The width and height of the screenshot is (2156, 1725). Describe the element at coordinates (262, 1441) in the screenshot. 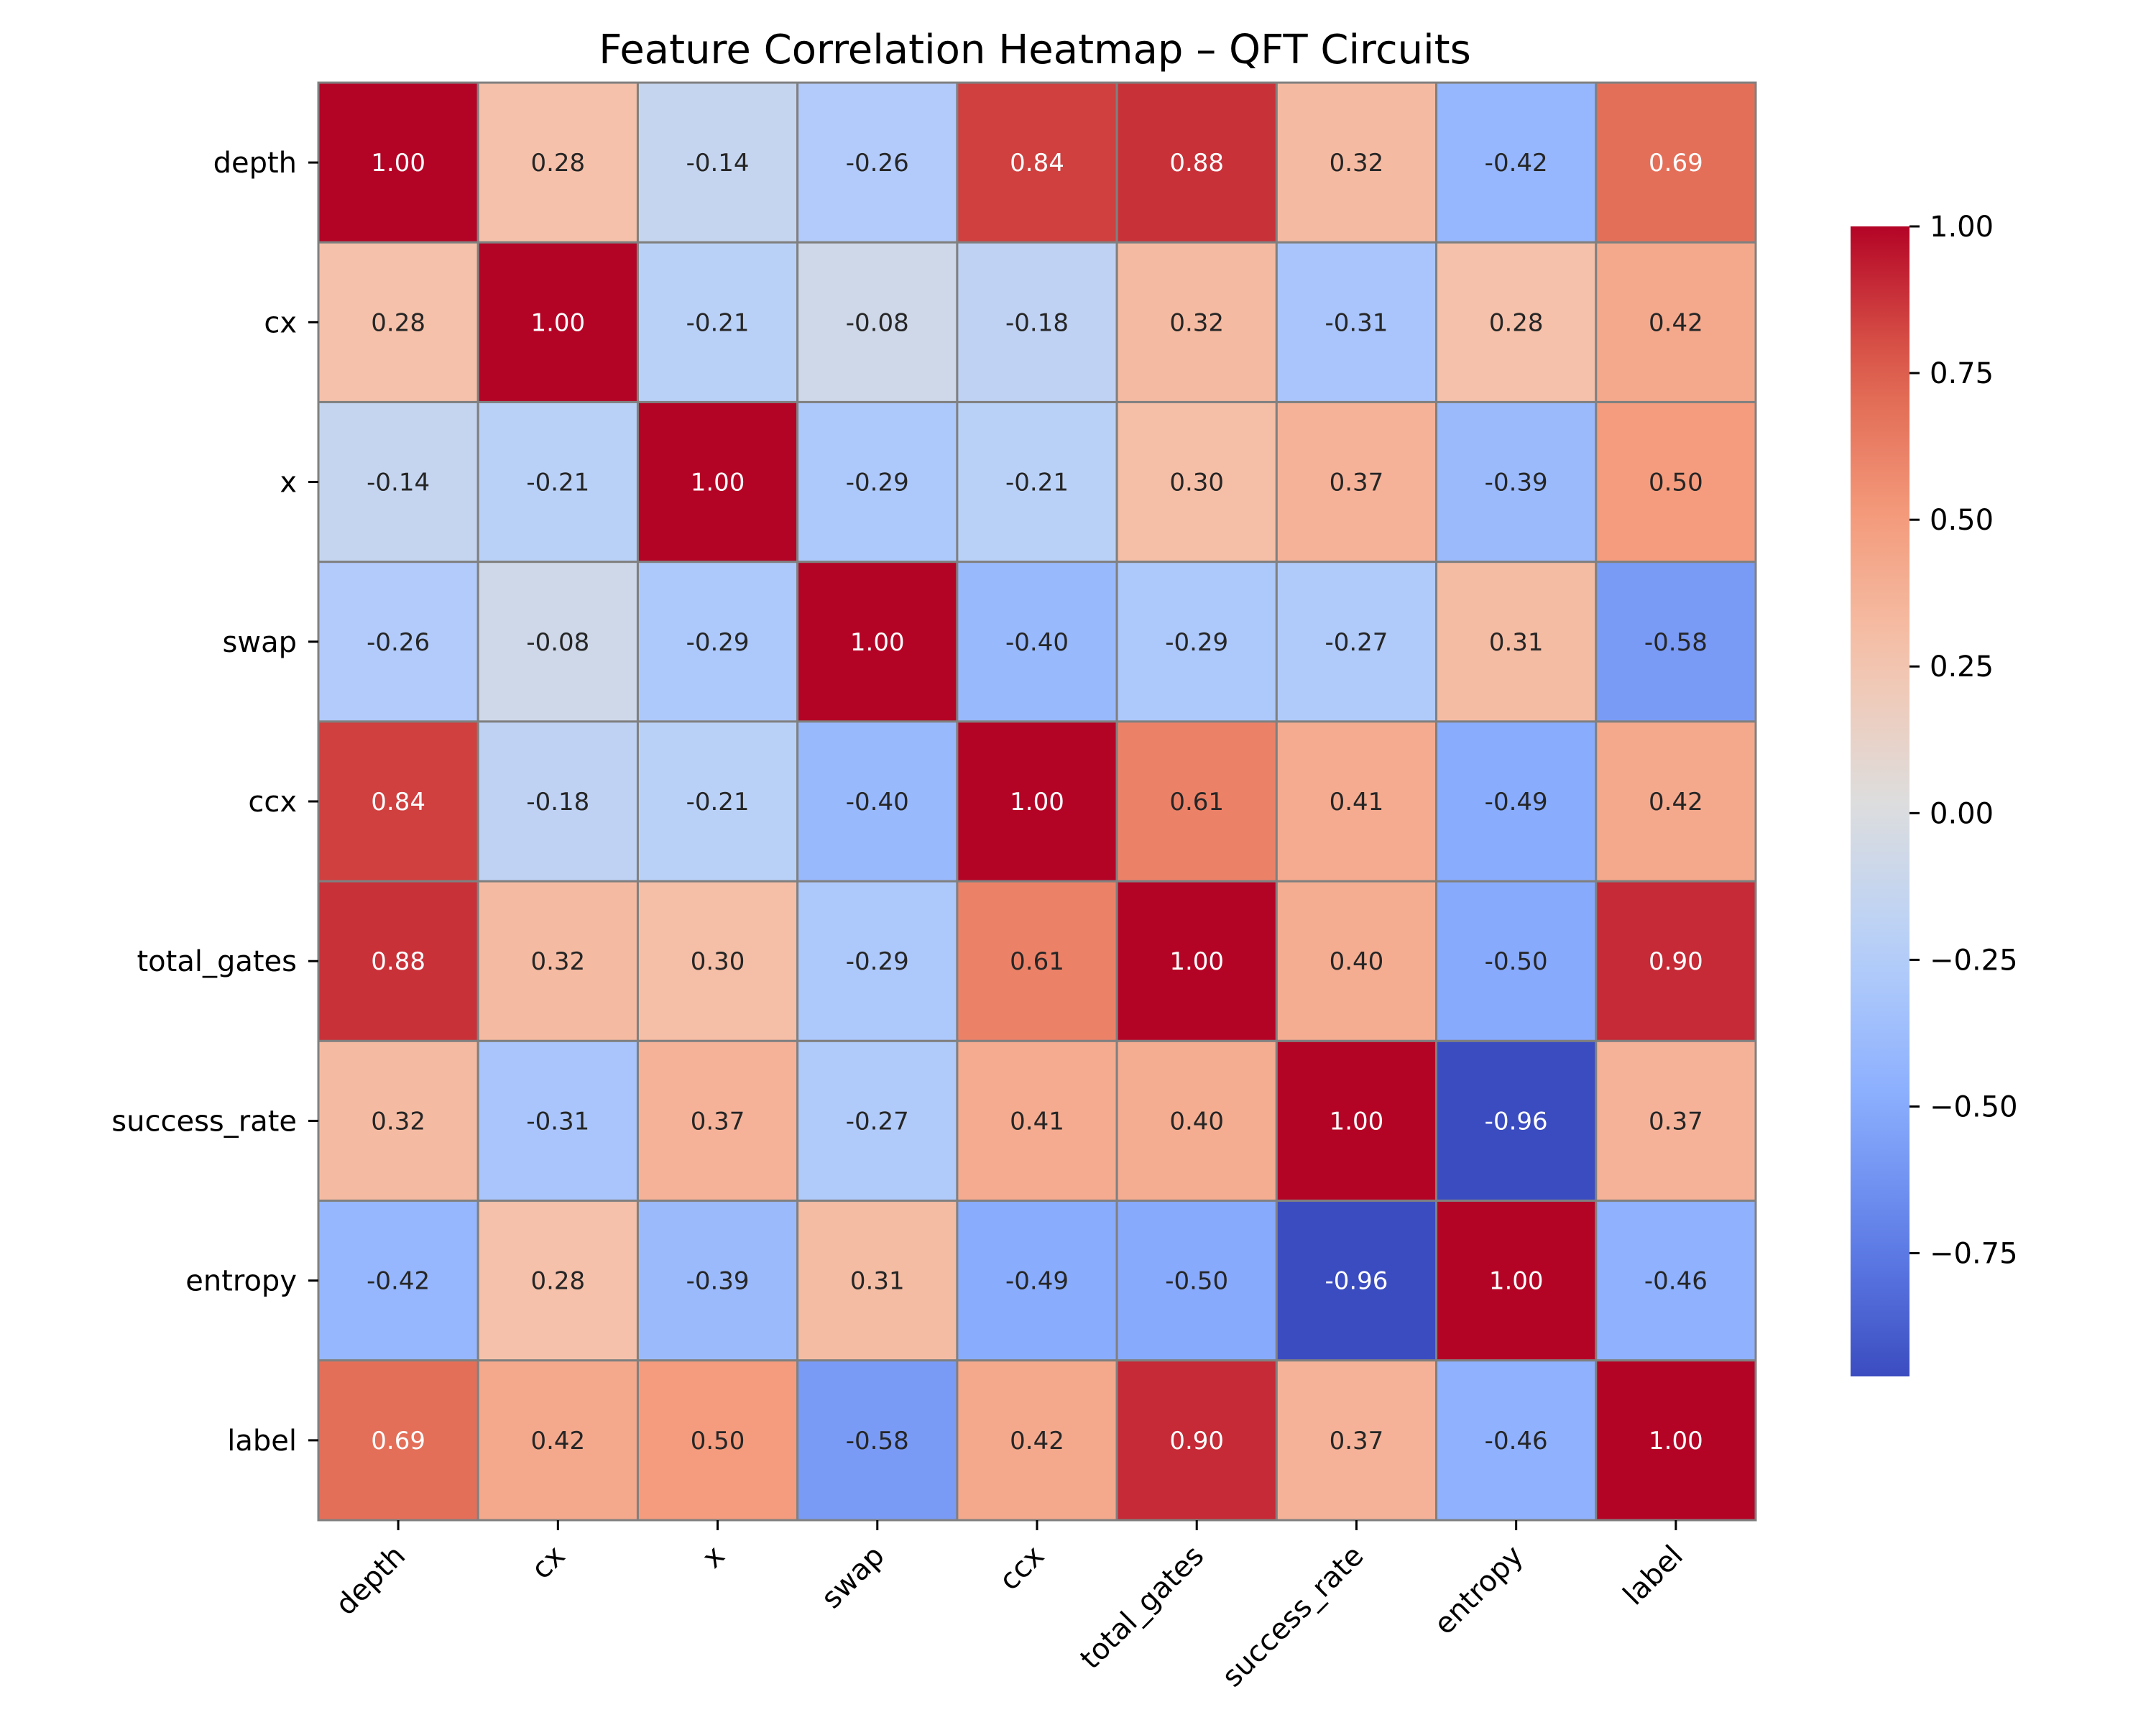

I see `y-tick-label: label` at that location.